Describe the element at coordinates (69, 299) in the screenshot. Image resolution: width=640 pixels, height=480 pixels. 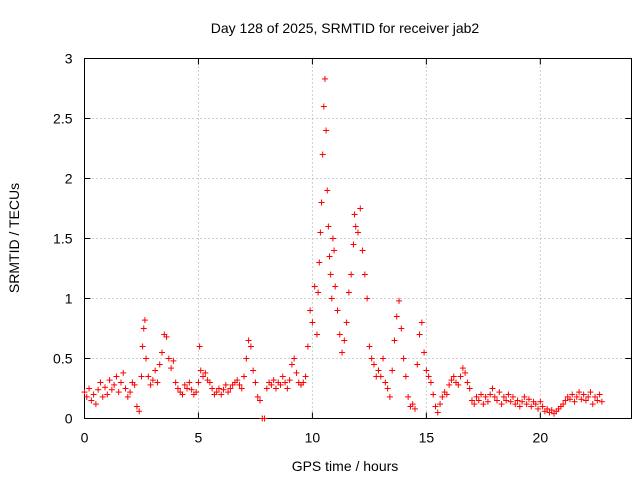
I see `y-tick-label: 1` at that location.